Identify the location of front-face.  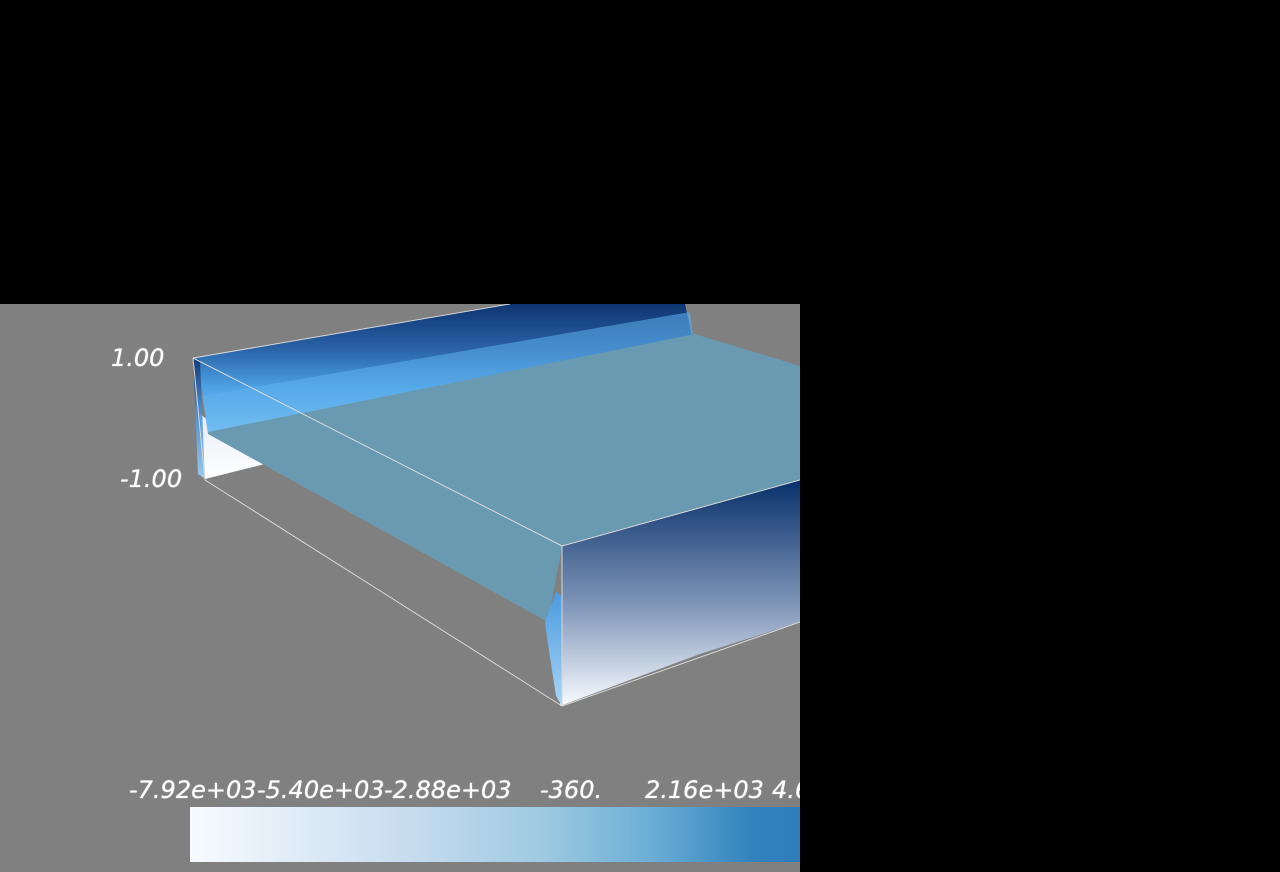
(680, 593).